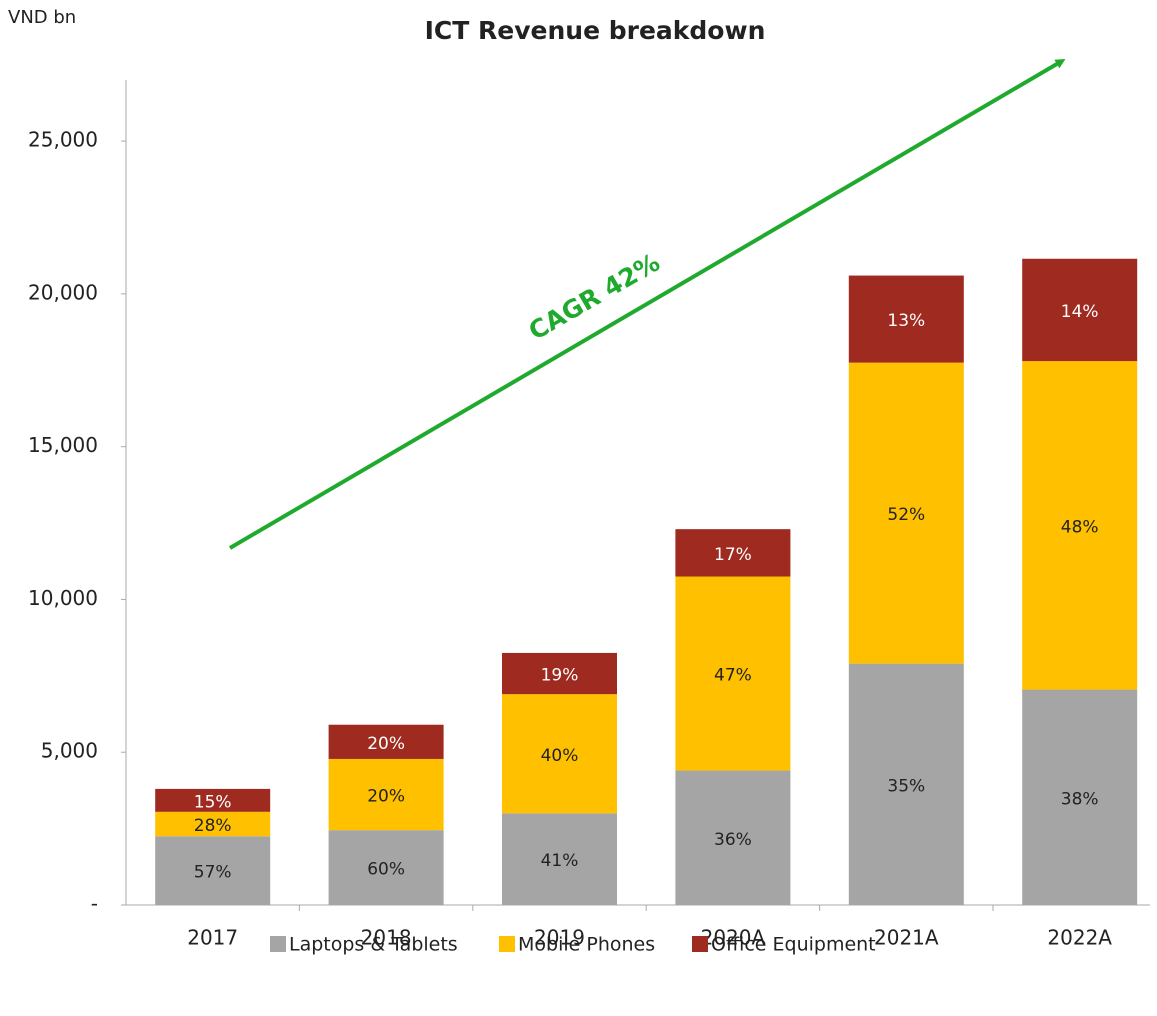 The image size is (1157, 1016). I want to click on x-tick-label: 2021A, so click(906, 938).